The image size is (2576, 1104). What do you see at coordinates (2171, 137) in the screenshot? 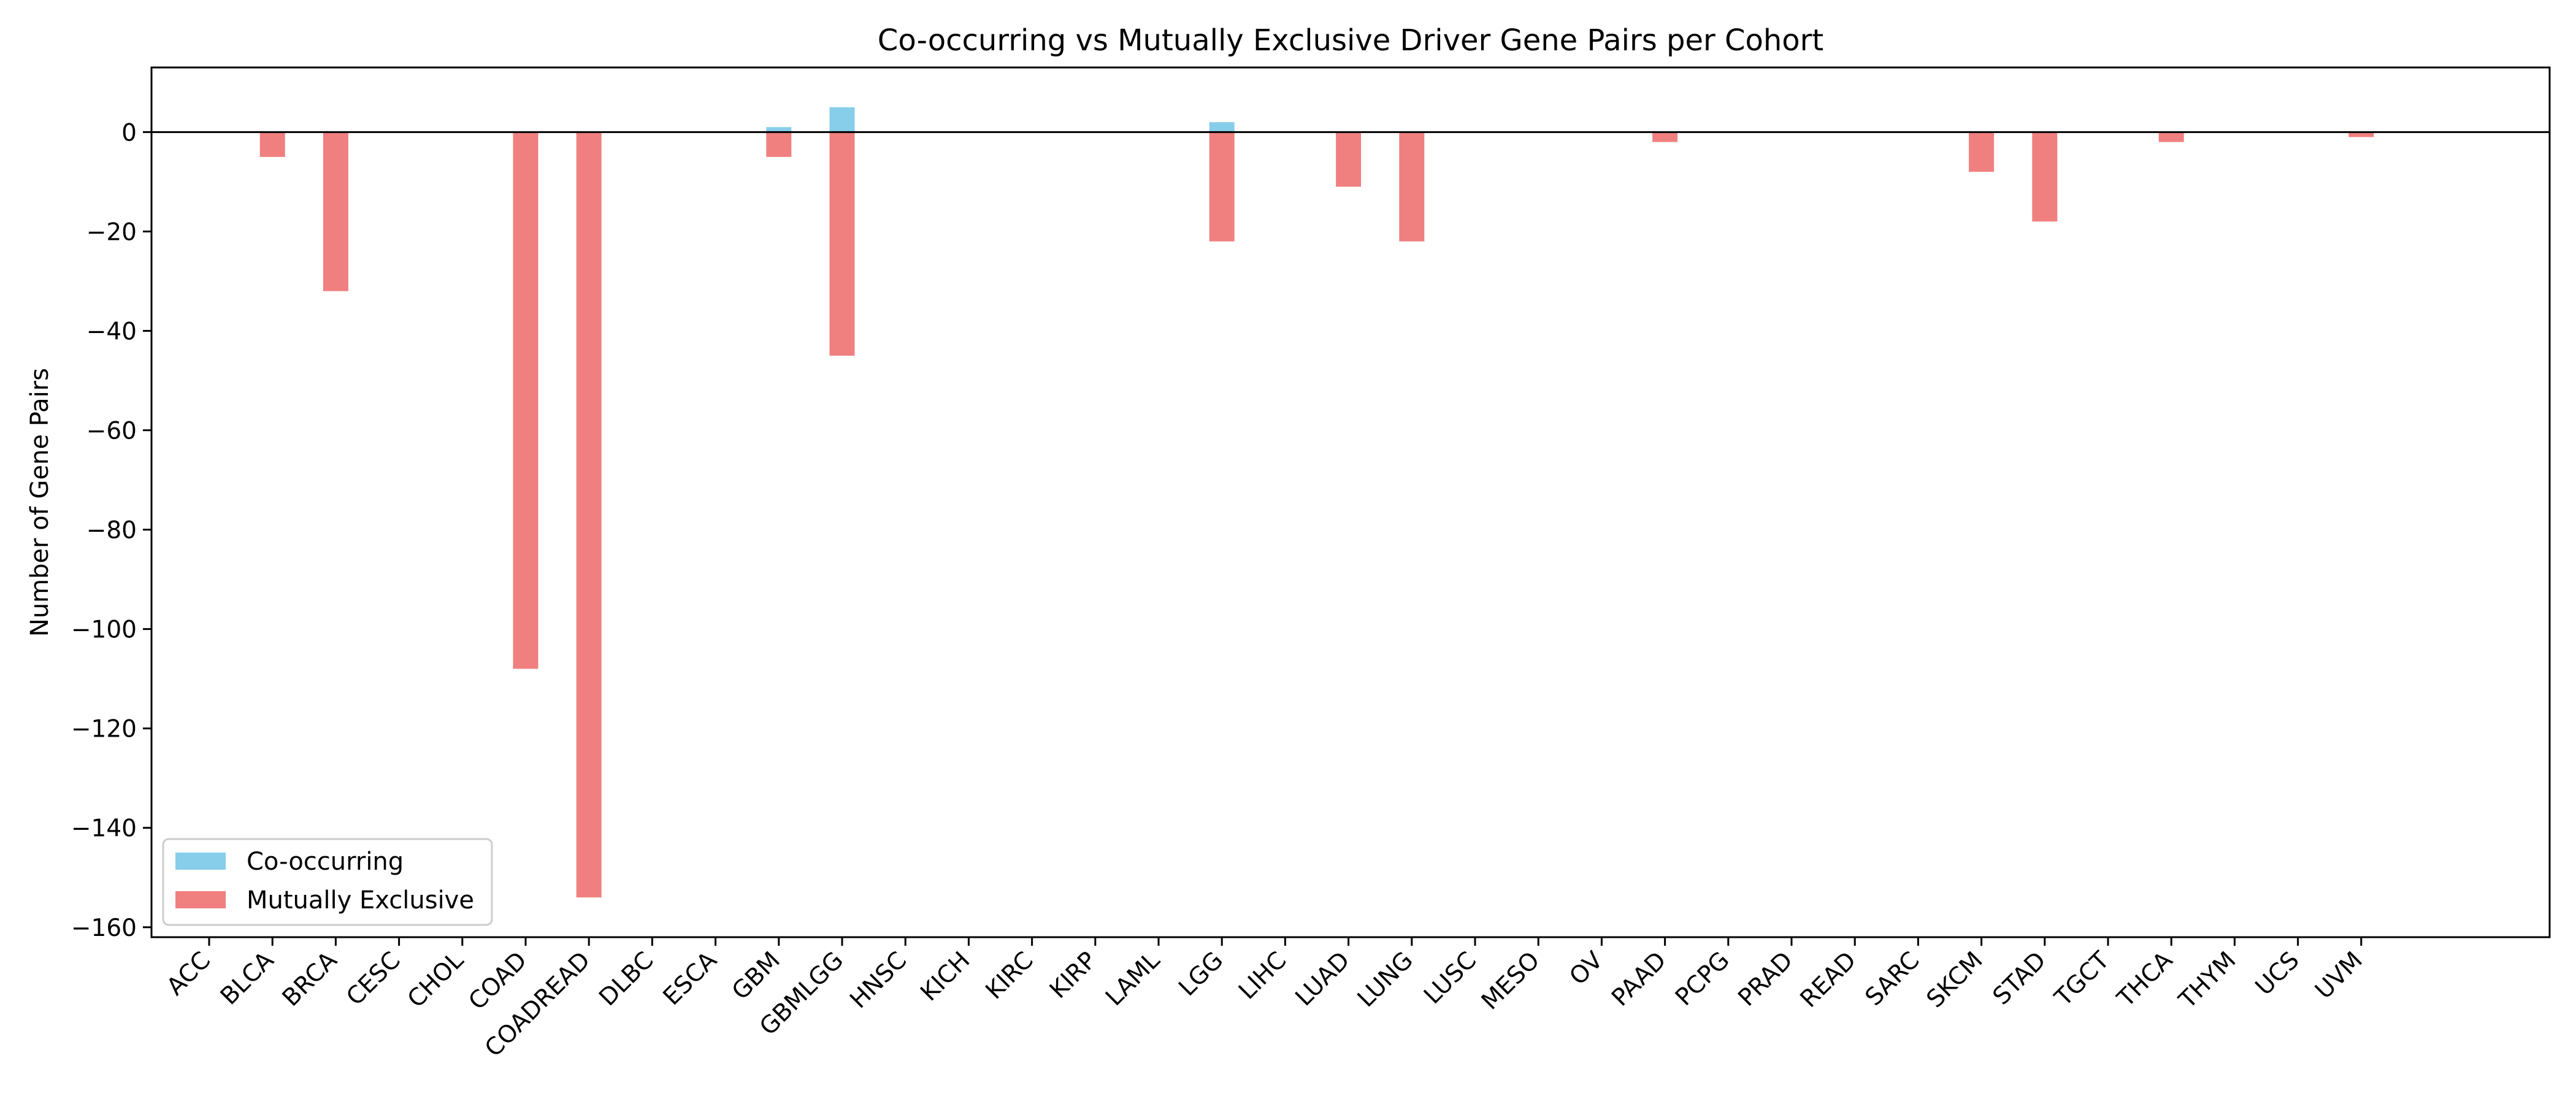
I see `bar-mutually-exclusive-thca` at bounding box center [2171, 137].